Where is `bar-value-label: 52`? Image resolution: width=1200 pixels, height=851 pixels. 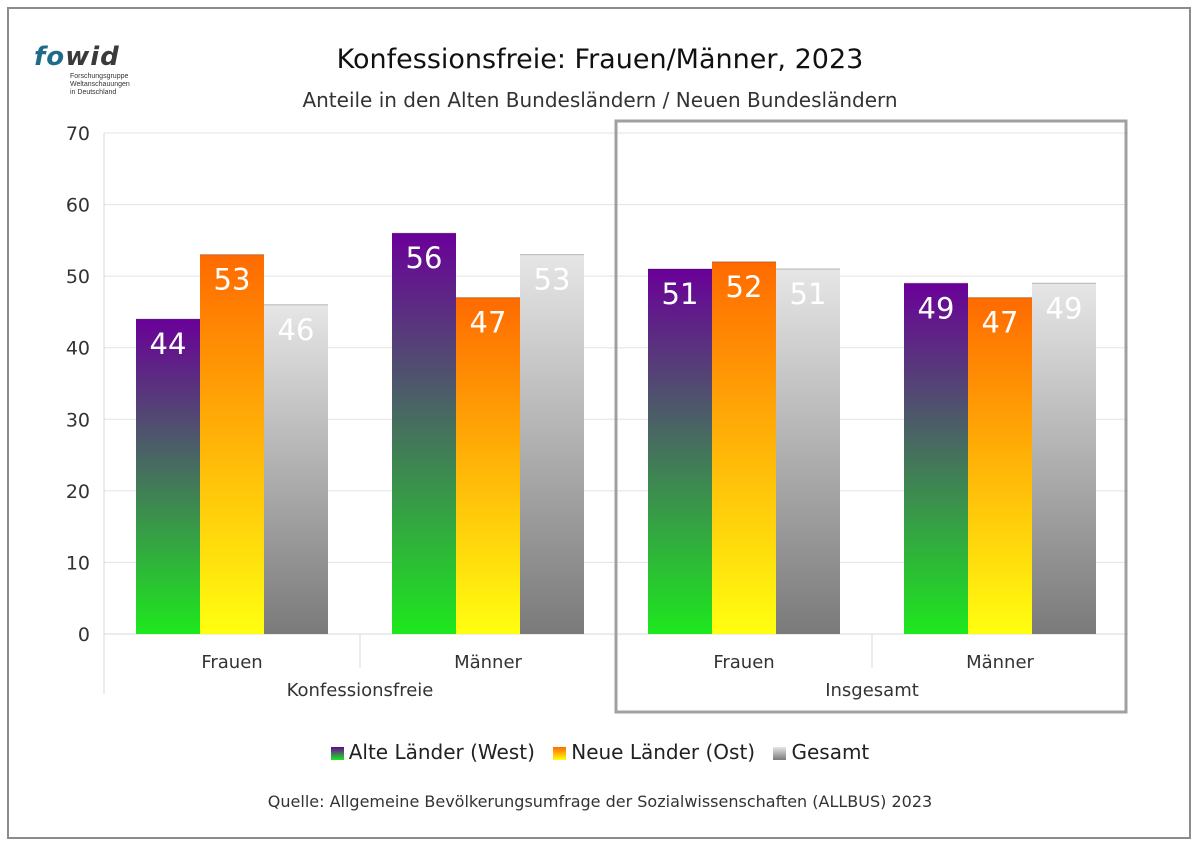 bar-value-label: 52 is located at coordinates (744, 287).